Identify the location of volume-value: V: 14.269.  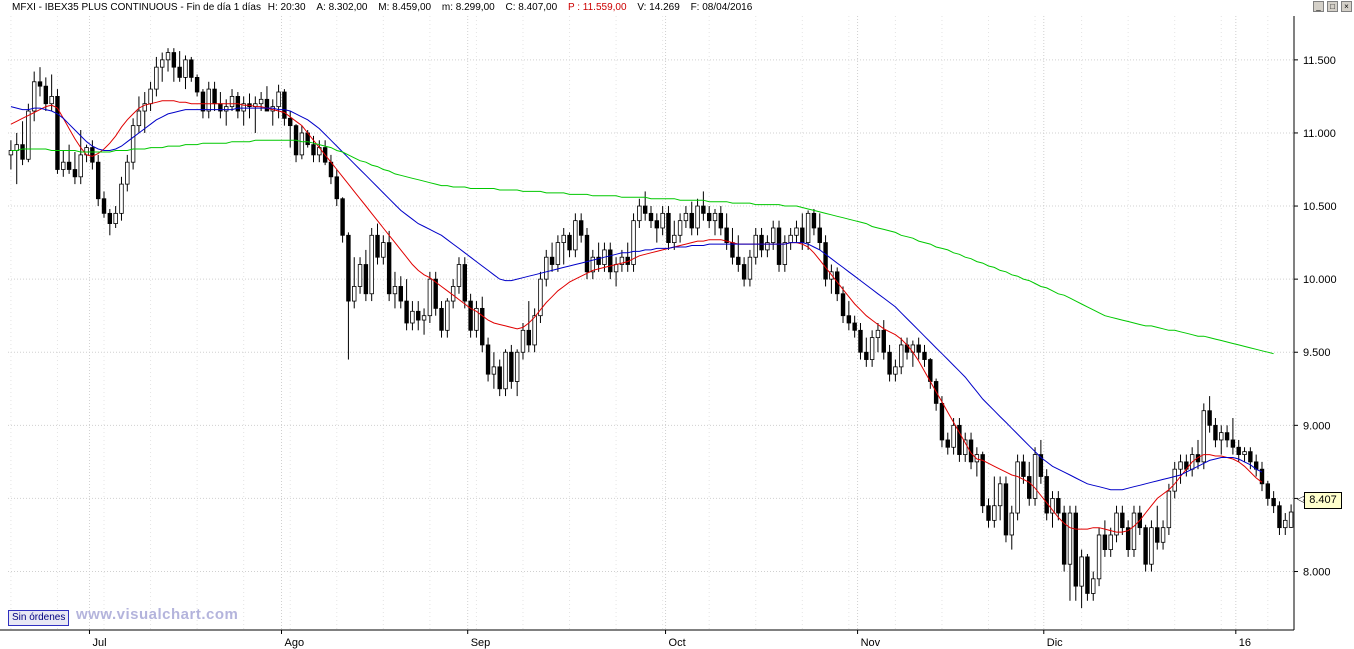
(658, 7).